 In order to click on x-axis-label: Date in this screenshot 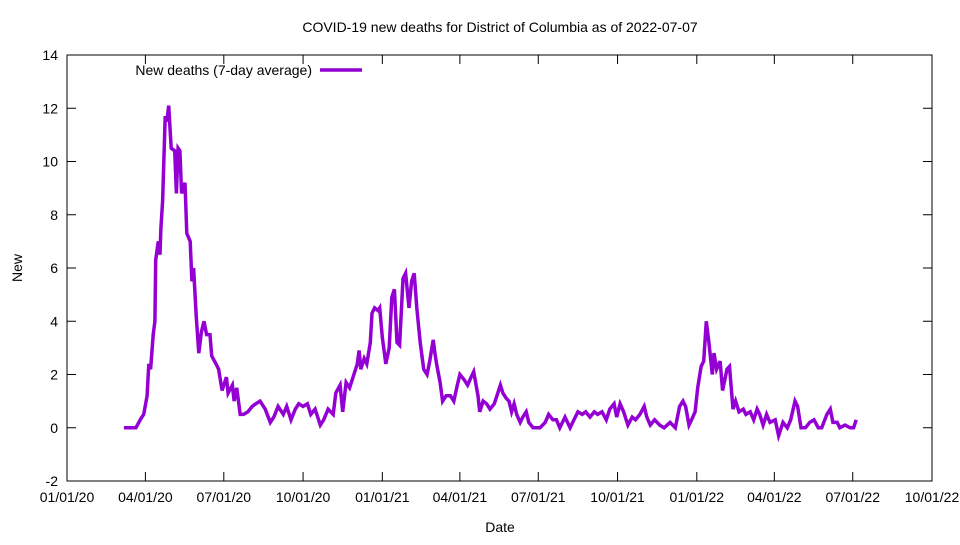, I will do `click(500, 527)`.